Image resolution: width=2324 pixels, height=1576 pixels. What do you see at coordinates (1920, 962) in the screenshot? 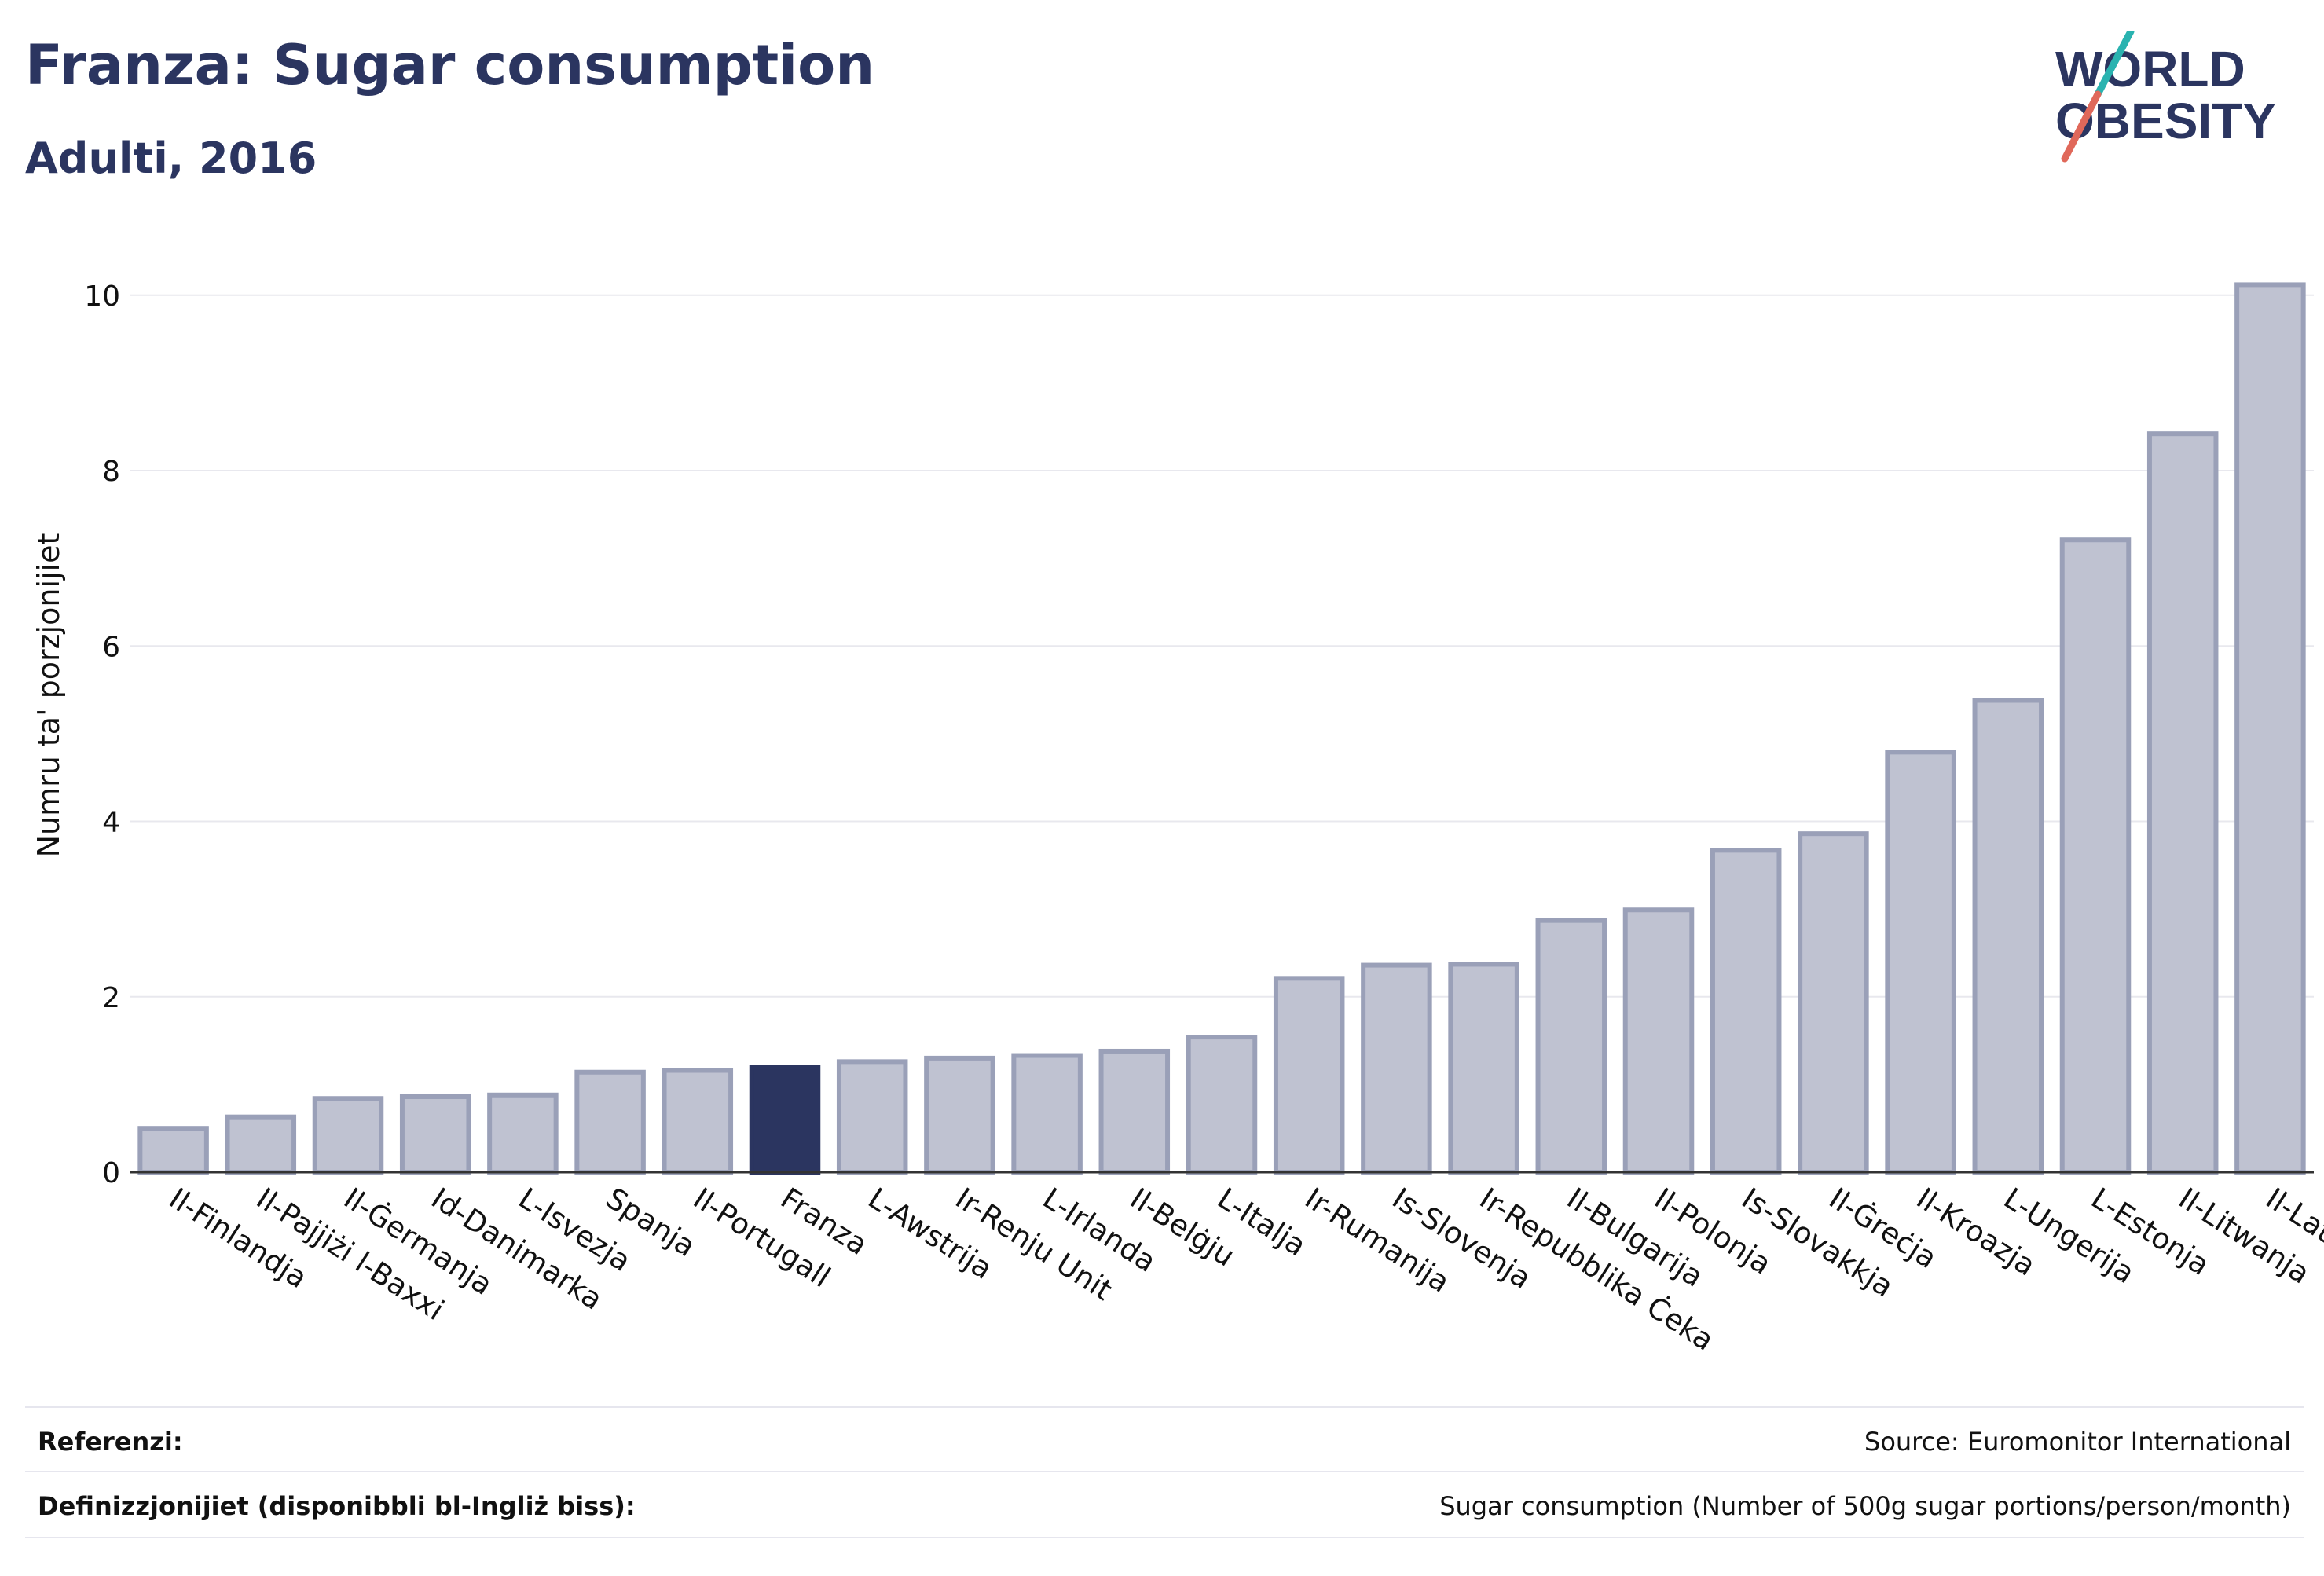
I see `bar-il-kroazja` at bounding box center [1920, 962].